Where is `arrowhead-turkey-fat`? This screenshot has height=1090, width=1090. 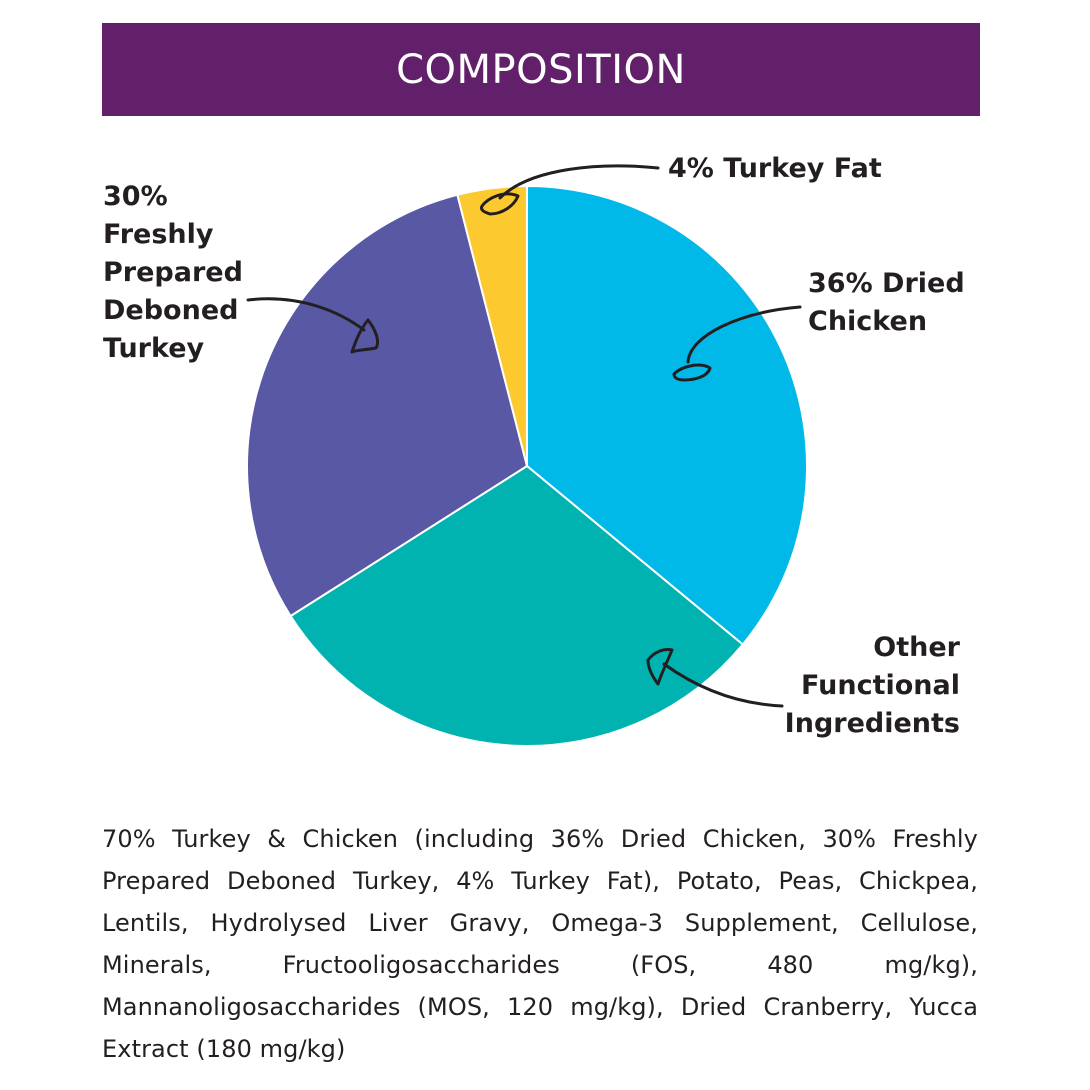 arrowhead-turkey-fat is located at coordinates (500, 204).